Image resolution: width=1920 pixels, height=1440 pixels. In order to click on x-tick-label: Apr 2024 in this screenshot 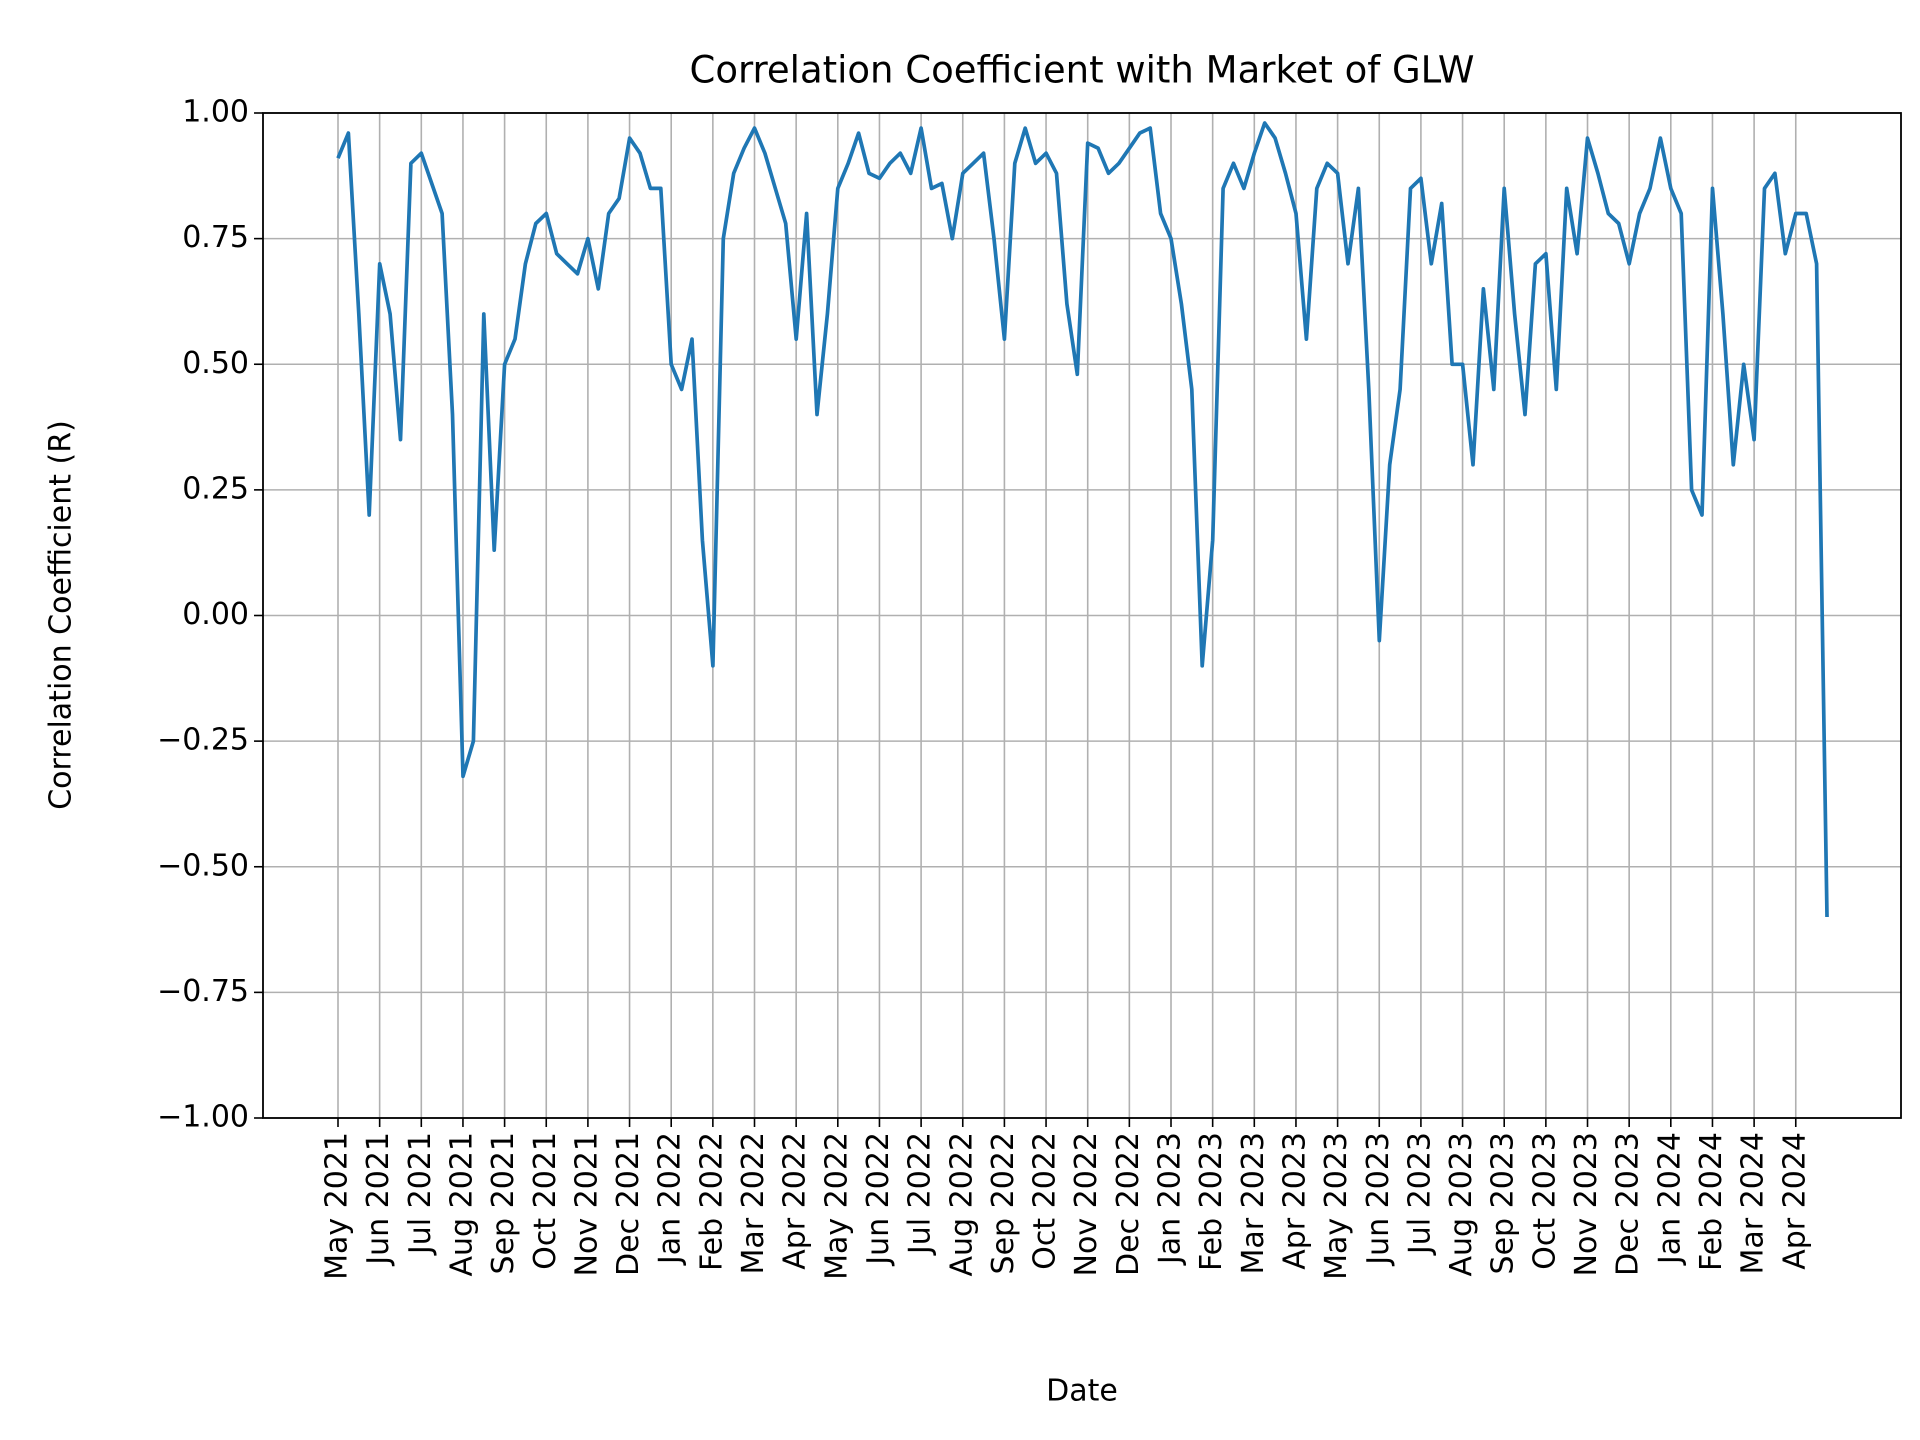, I will do `click(1794, 1201)`.